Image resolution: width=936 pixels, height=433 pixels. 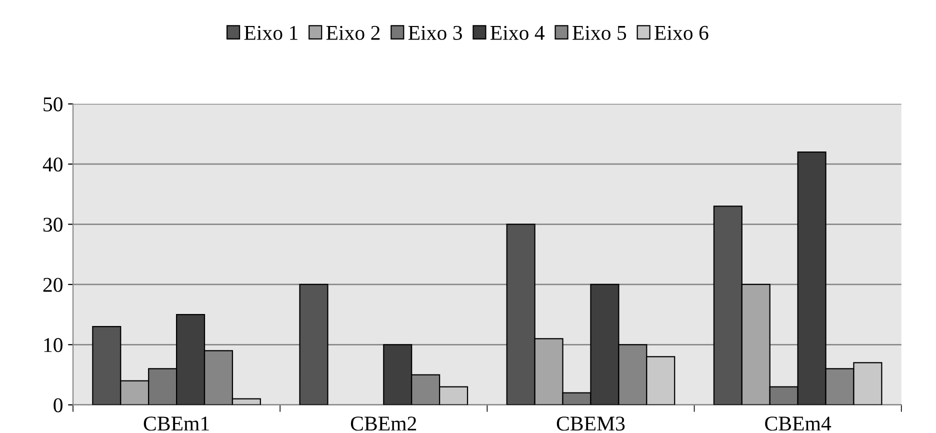 I want to click on y-tick-label: 0, so click(x=58, y=405).